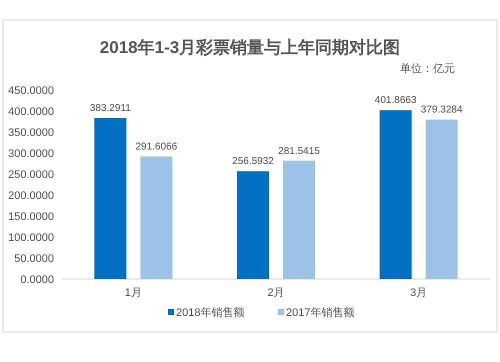 Image resolution: width=500 pixels, height=362 pixels. Describe the element at coordinates (441, 110) in the screenshot. I see `data-label: 379.3284` at that location.